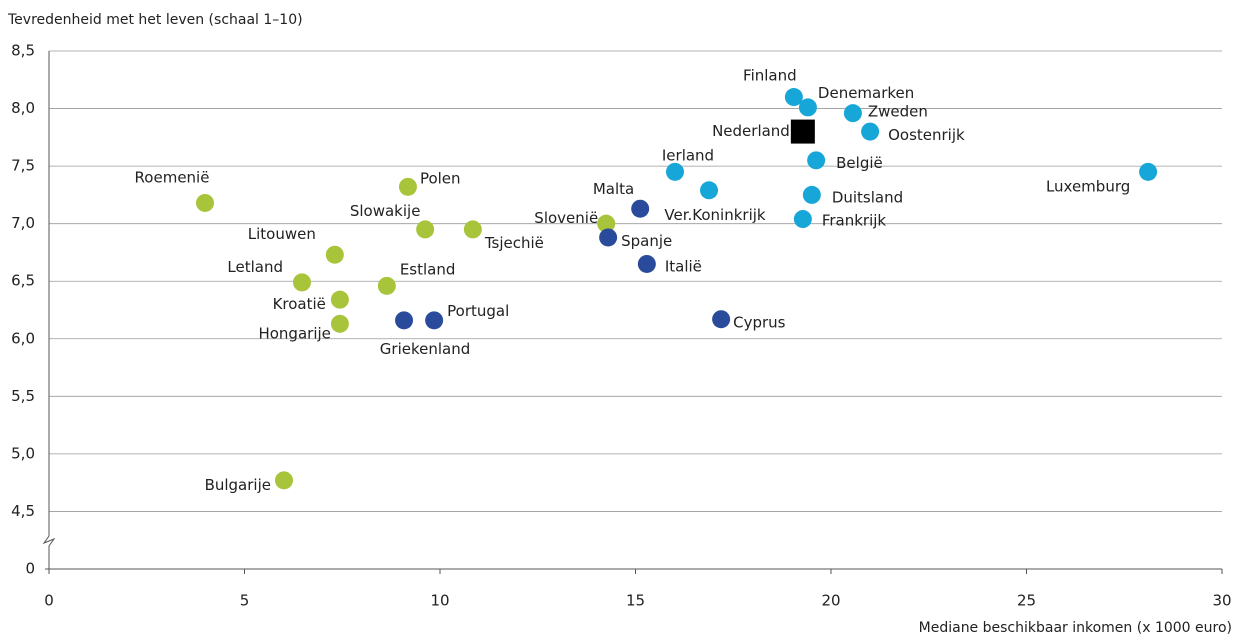 This screenshot has width=1238, height=639. What do you see at coordinates (1026, 601) in the screenshot?
I see `x-tick-label: 25` at bounding box center [1026, 601].